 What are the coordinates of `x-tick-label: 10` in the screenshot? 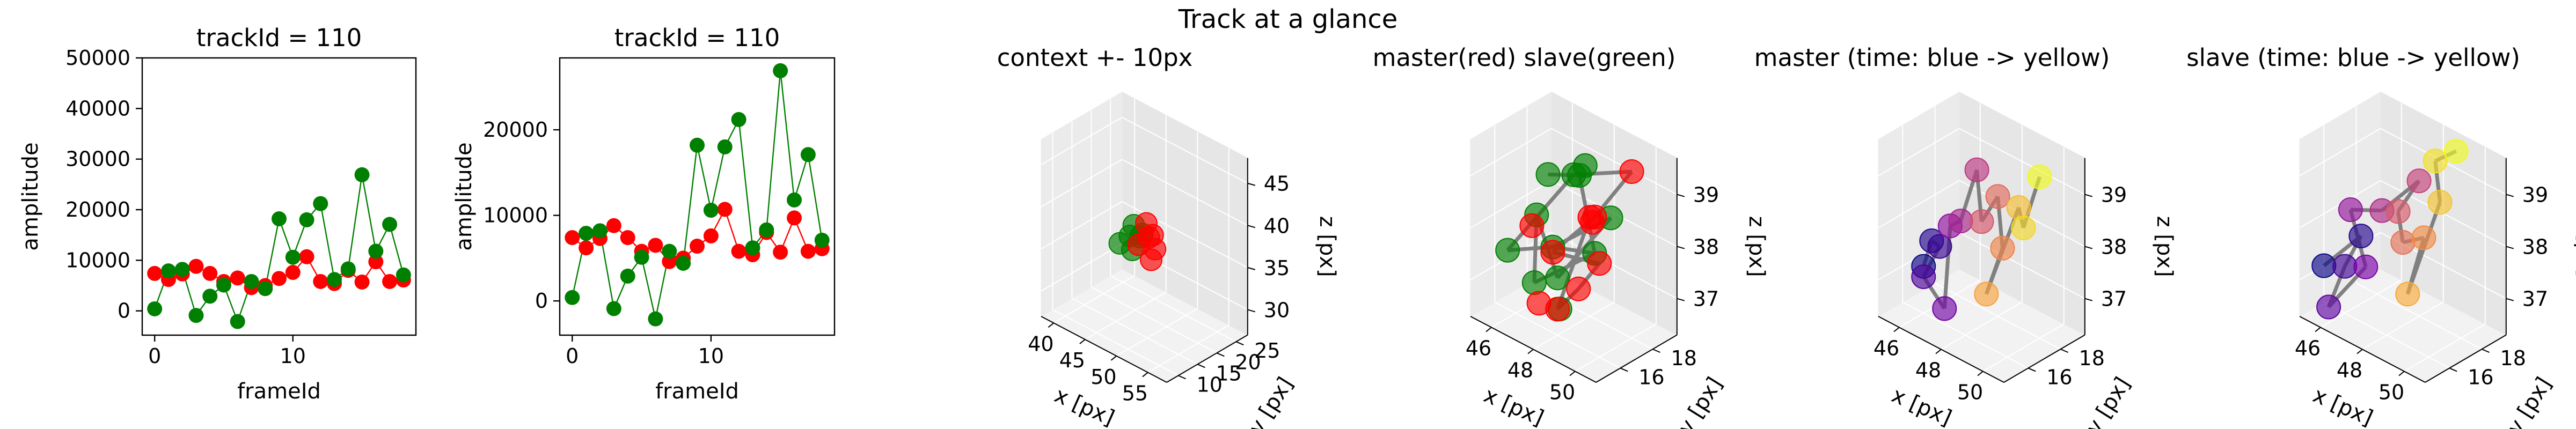 It's located at (293, 356).